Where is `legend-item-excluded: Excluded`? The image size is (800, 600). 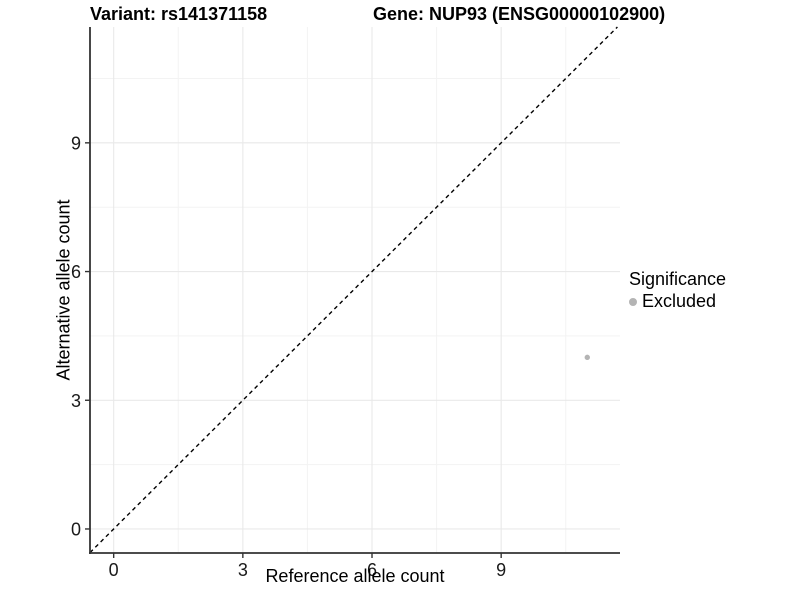 legend-item-excluded: Excluded is located at coordinates (677, 301).